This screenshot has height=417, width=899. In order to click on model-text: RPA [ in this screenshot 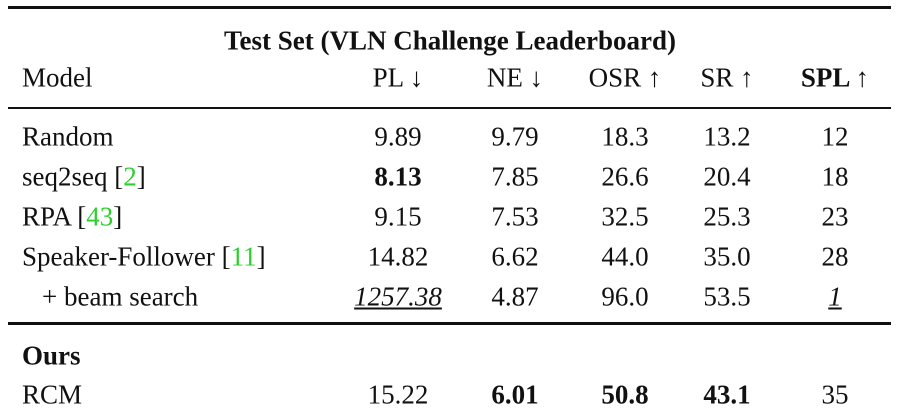, I will do `click(54, 216)`.